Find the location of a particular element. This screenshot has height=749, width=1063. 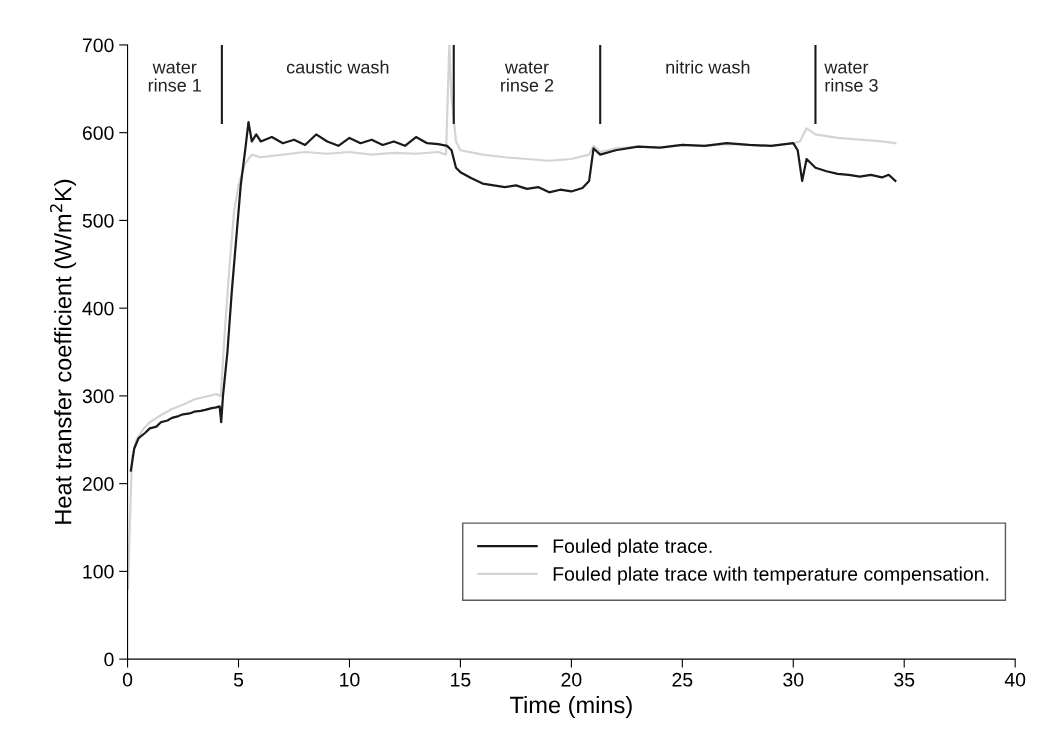

y-tick-label: 700 is located at coordinates (98, 45).